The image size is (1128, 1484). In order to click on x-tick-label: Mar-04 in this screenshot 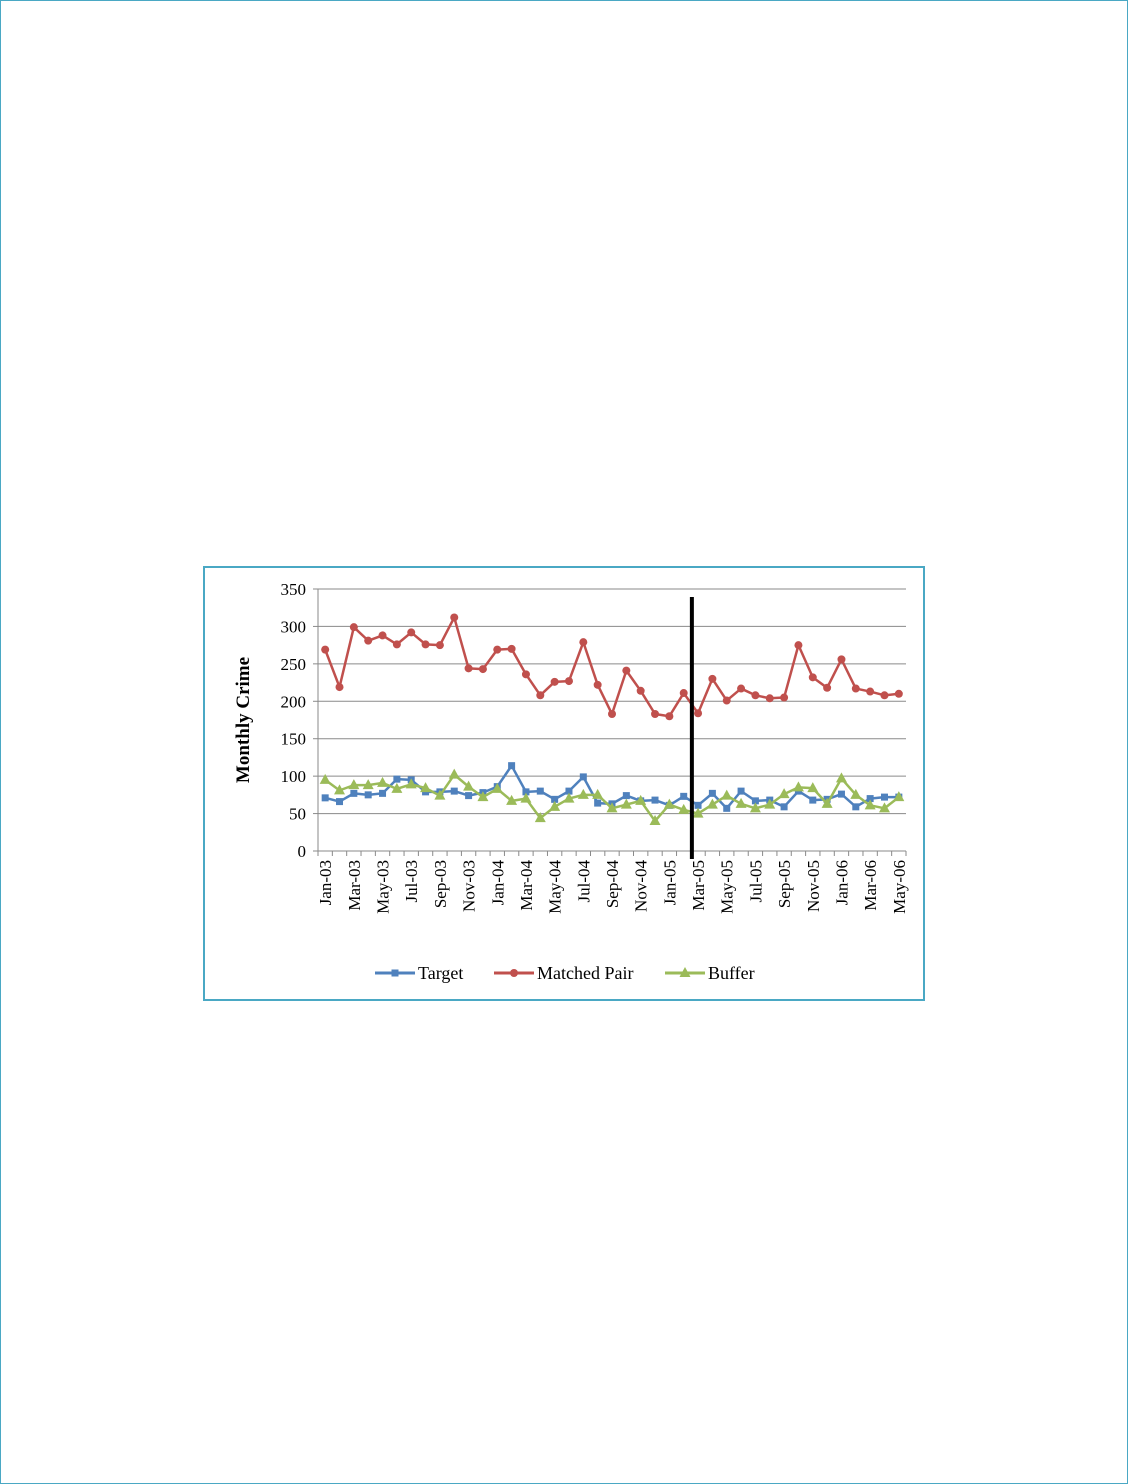, I will do `click(526, 885)`.